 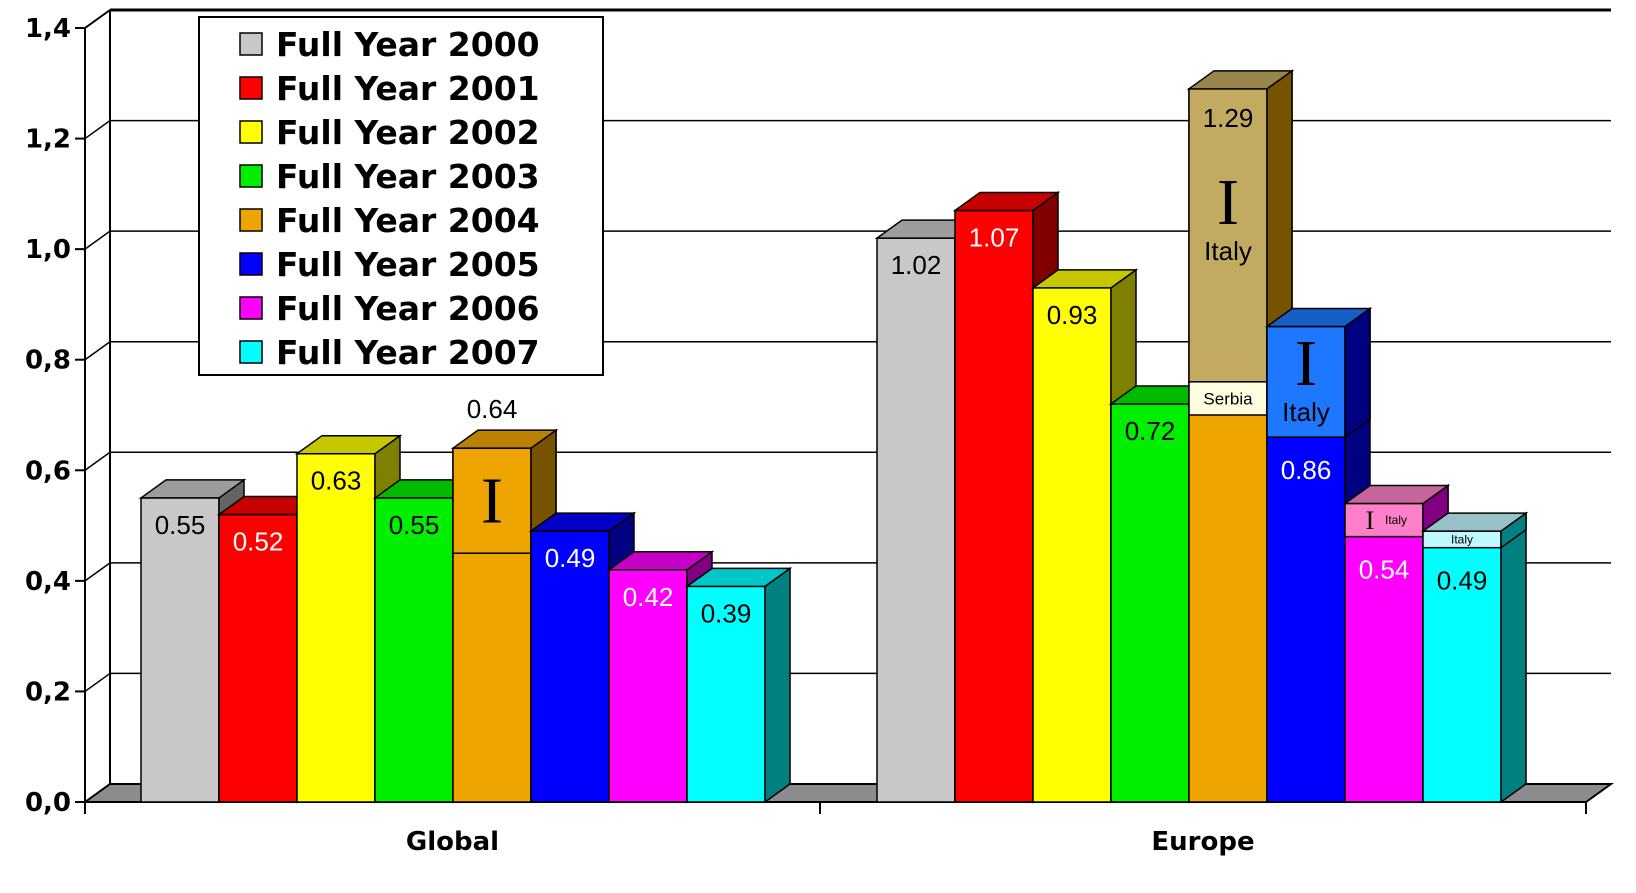 I want to click on legend-entry: Full Year 2000, so click(x=408, y=44).